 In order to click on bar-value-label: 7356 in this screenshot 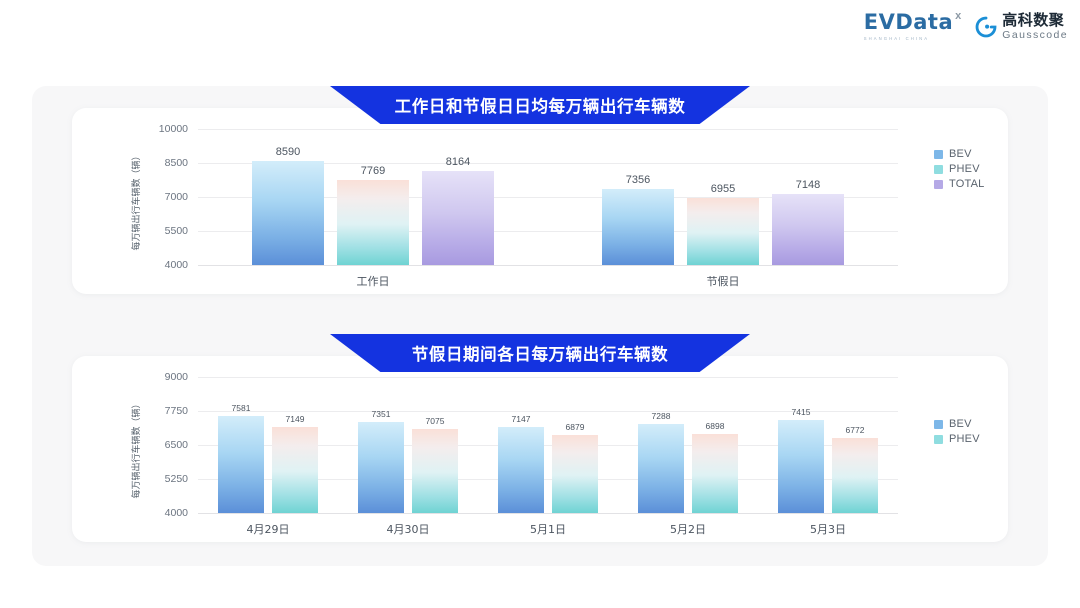, I will do `click(638, 179)`.